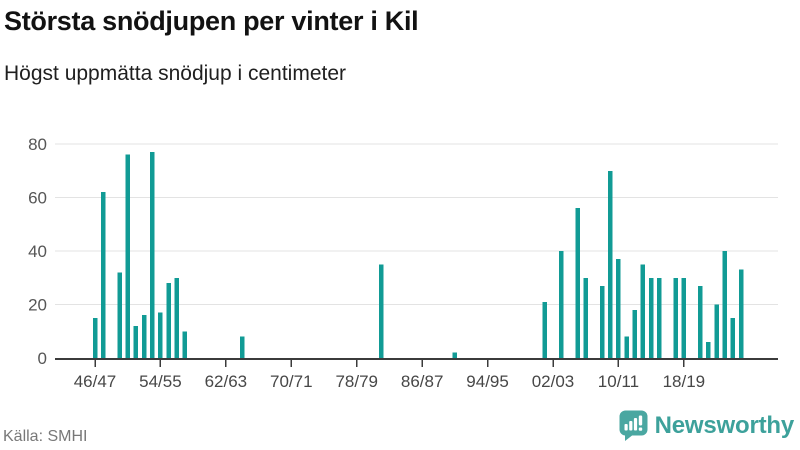  What do you see at coordinates (422, 381) in the screenshot?
I see `x-axis-label: 86/87` at bounding box center [422, 381].